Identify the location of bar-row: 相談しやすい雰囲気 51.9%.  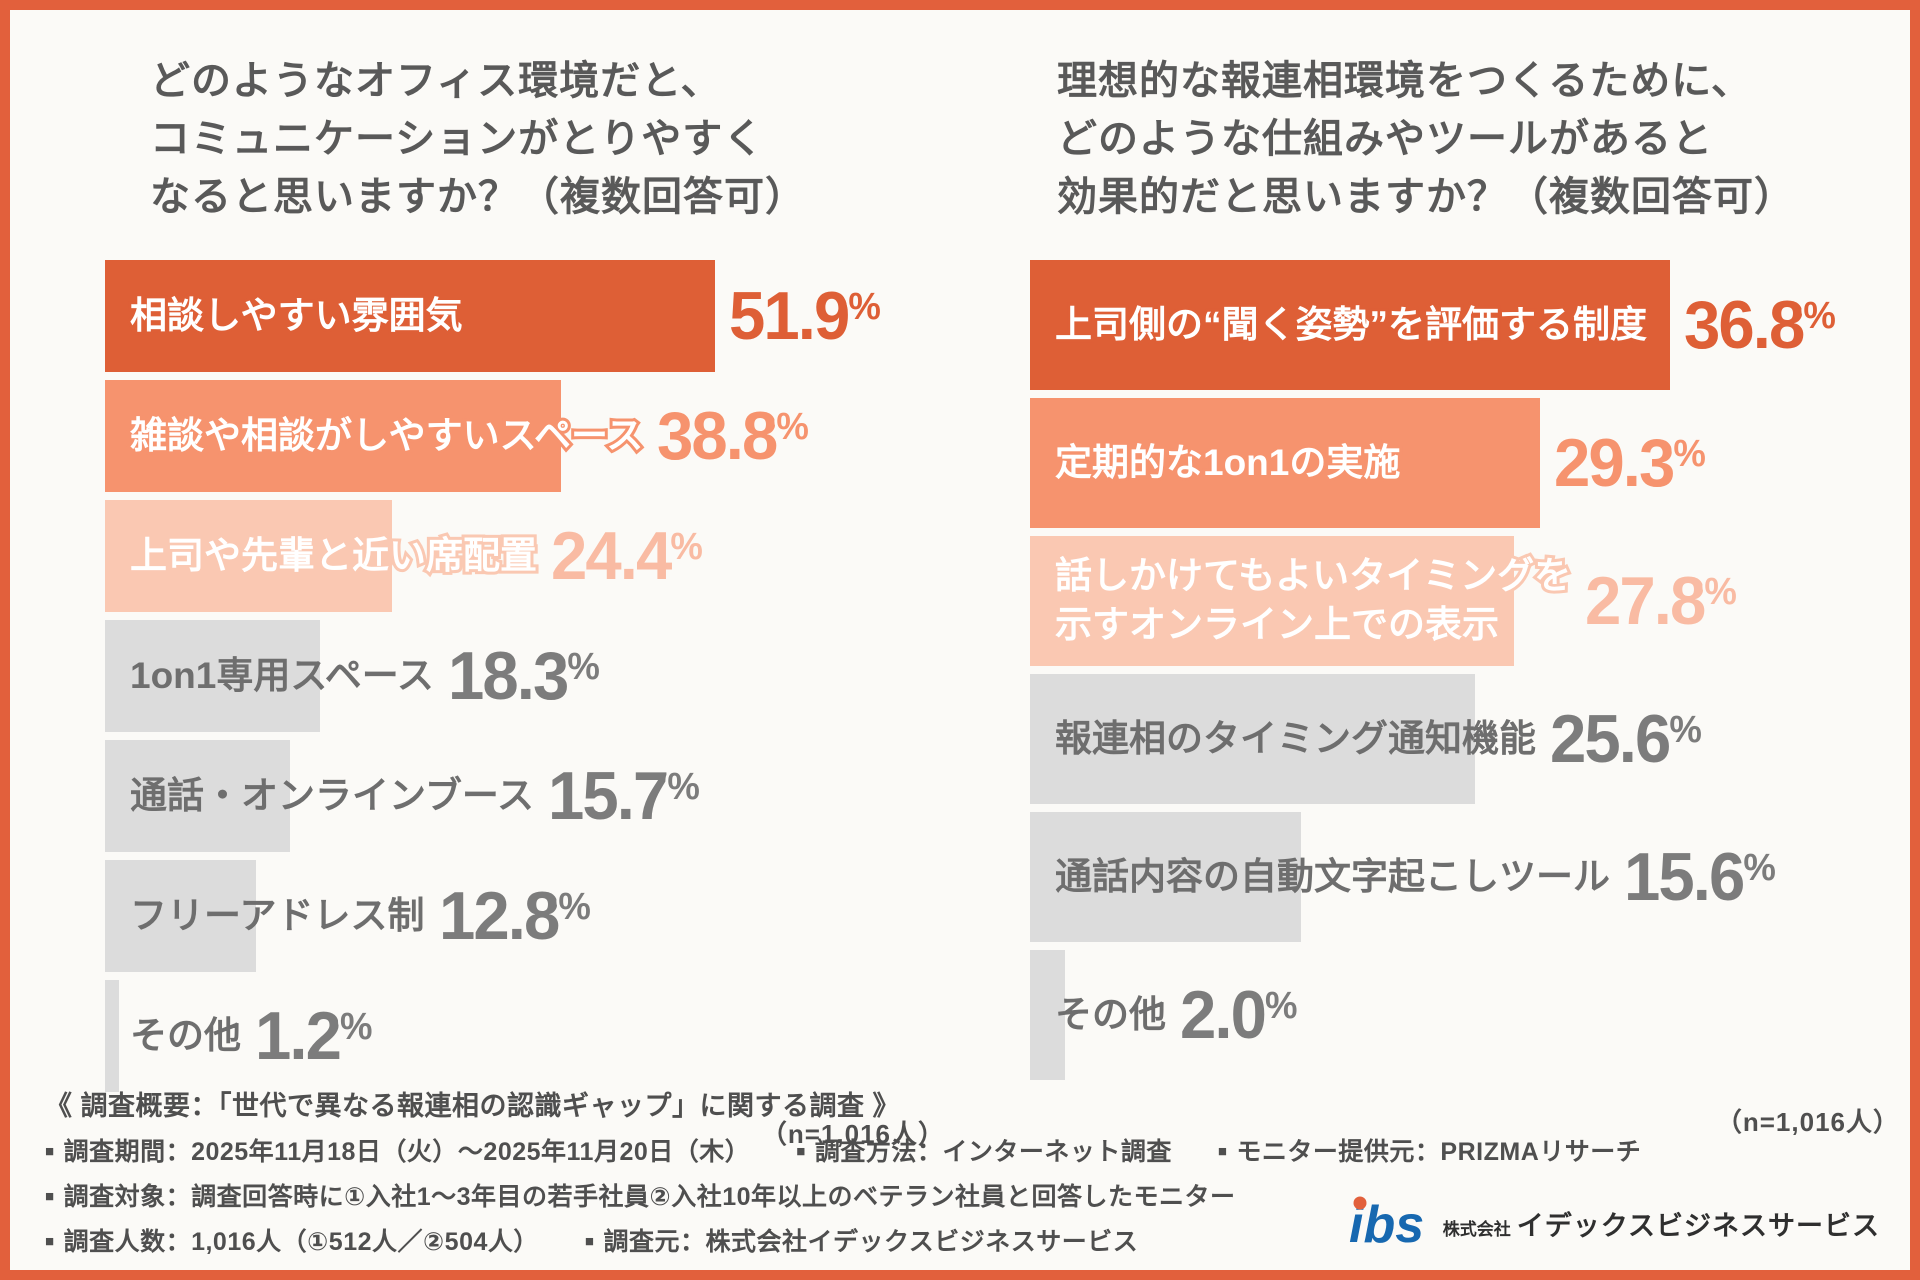
(525, 316).